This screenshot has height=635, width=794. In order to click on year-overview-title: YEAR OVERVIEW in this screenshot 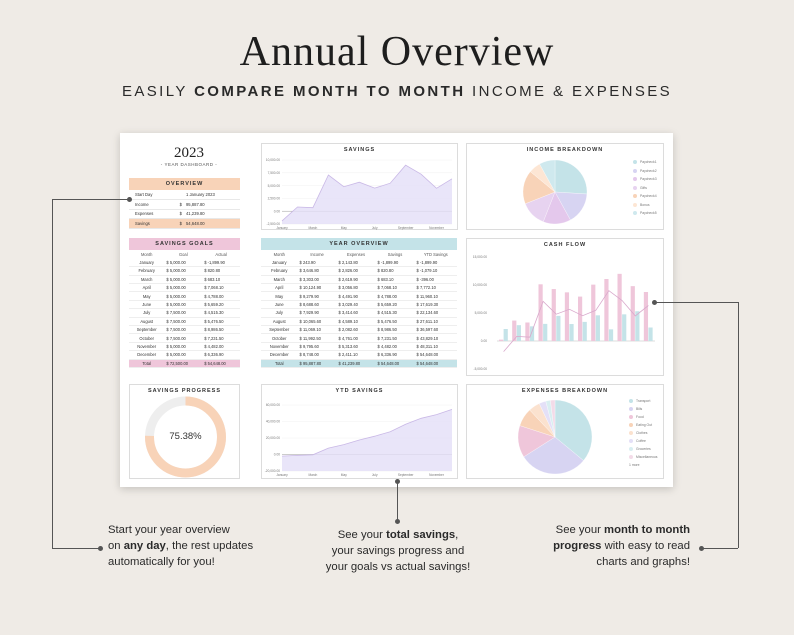, I will do `click(359, 244)`.